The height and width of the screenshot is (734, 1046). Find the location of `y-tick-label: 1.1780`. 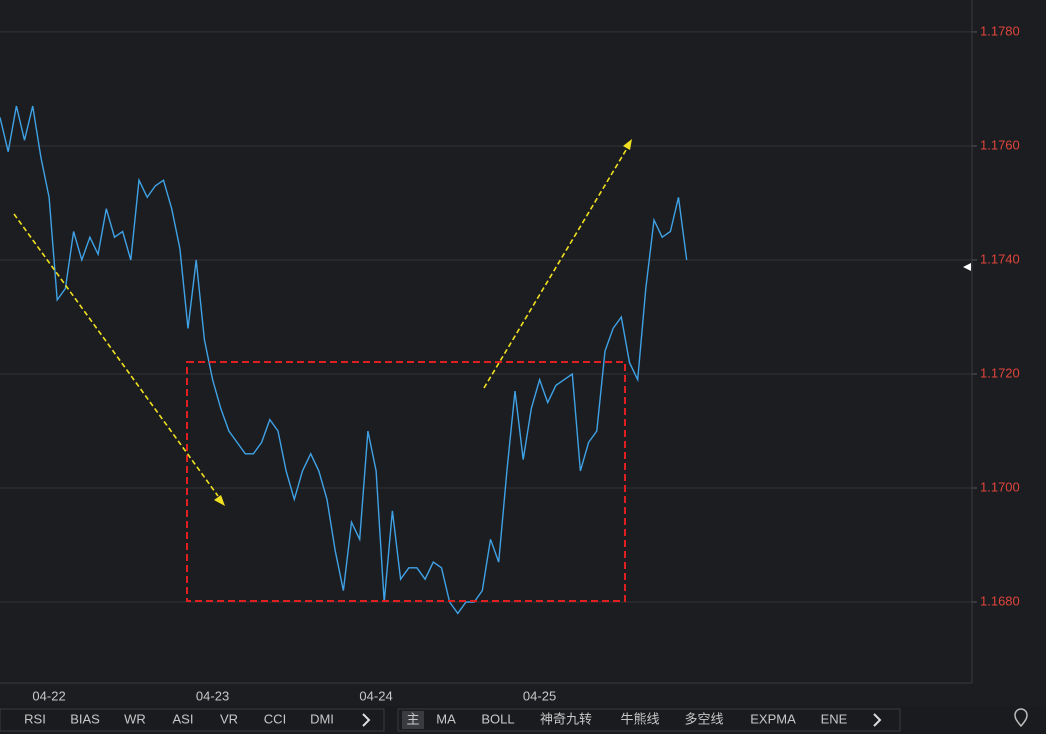

y-tick-label: 1.1780 is located at coordinates (1000, 30).